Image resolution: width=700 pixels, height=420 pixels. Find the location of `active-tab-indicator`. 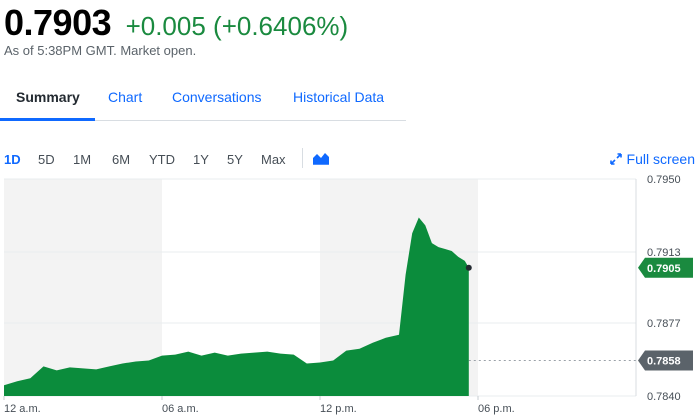

active-tab-indicator is located at coordinates (47, 119).